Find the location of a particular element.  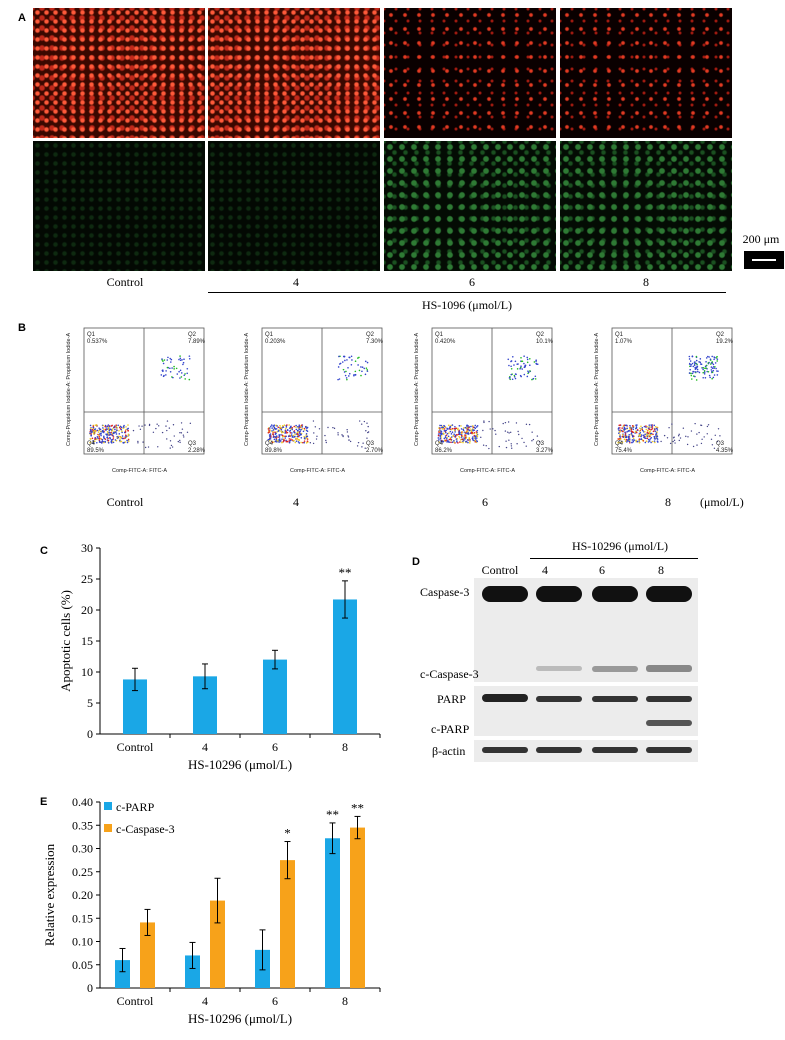

q3-label: Q3 is located at coordinates (540, 444).